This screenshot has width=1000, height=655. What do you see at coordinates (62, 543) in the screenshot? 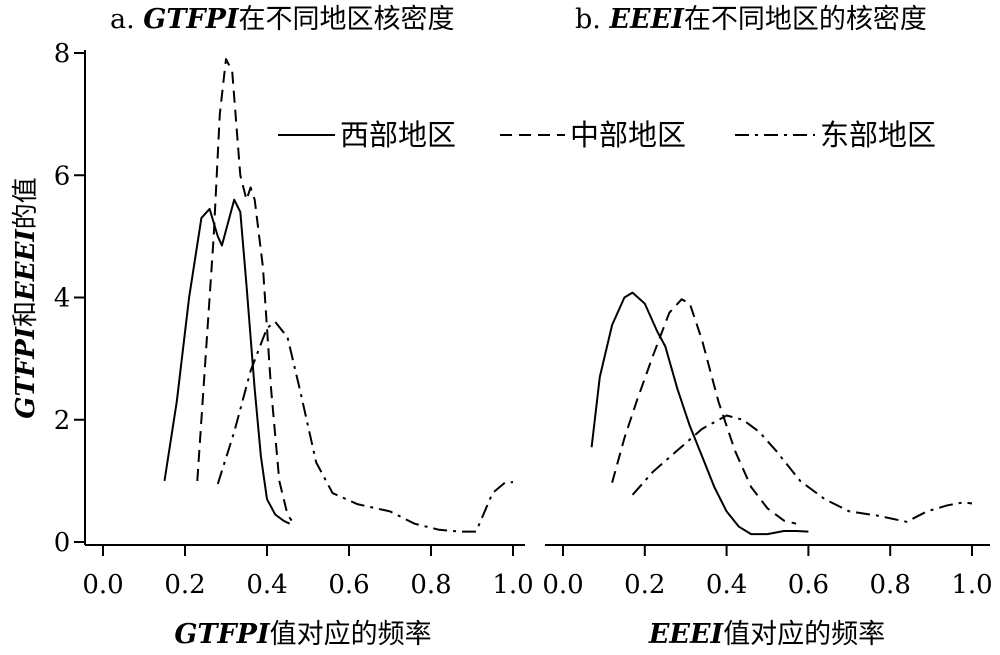
I see `y-tick-label-0: 0` at bounding box center [62, 543].